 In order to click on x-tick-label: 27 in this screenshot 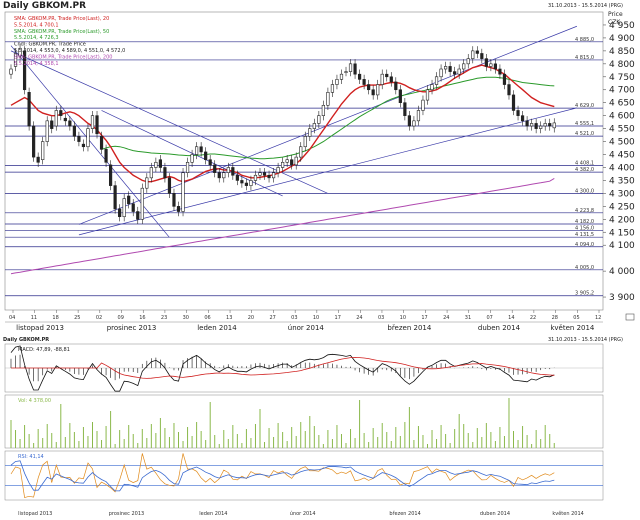, I will do `click(272, 318)`.